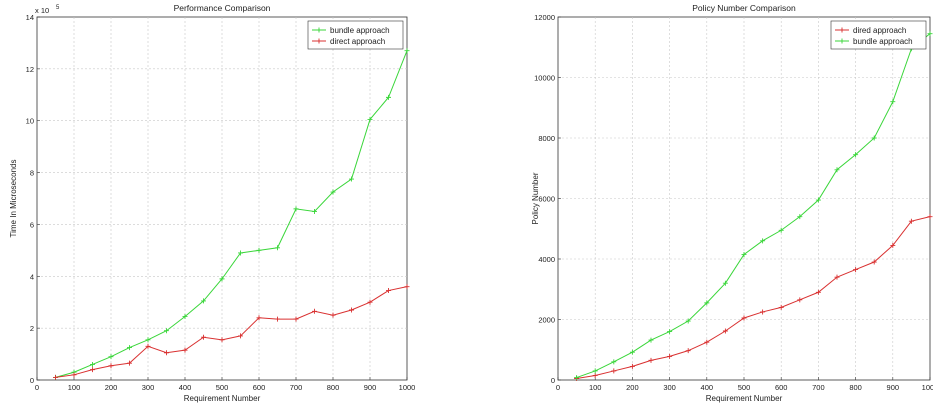 This screenshot has height=413, width=933. Describe the element at coordinates (37, 387) in the screenshot. I see `x-tick-label: 0` at that location.